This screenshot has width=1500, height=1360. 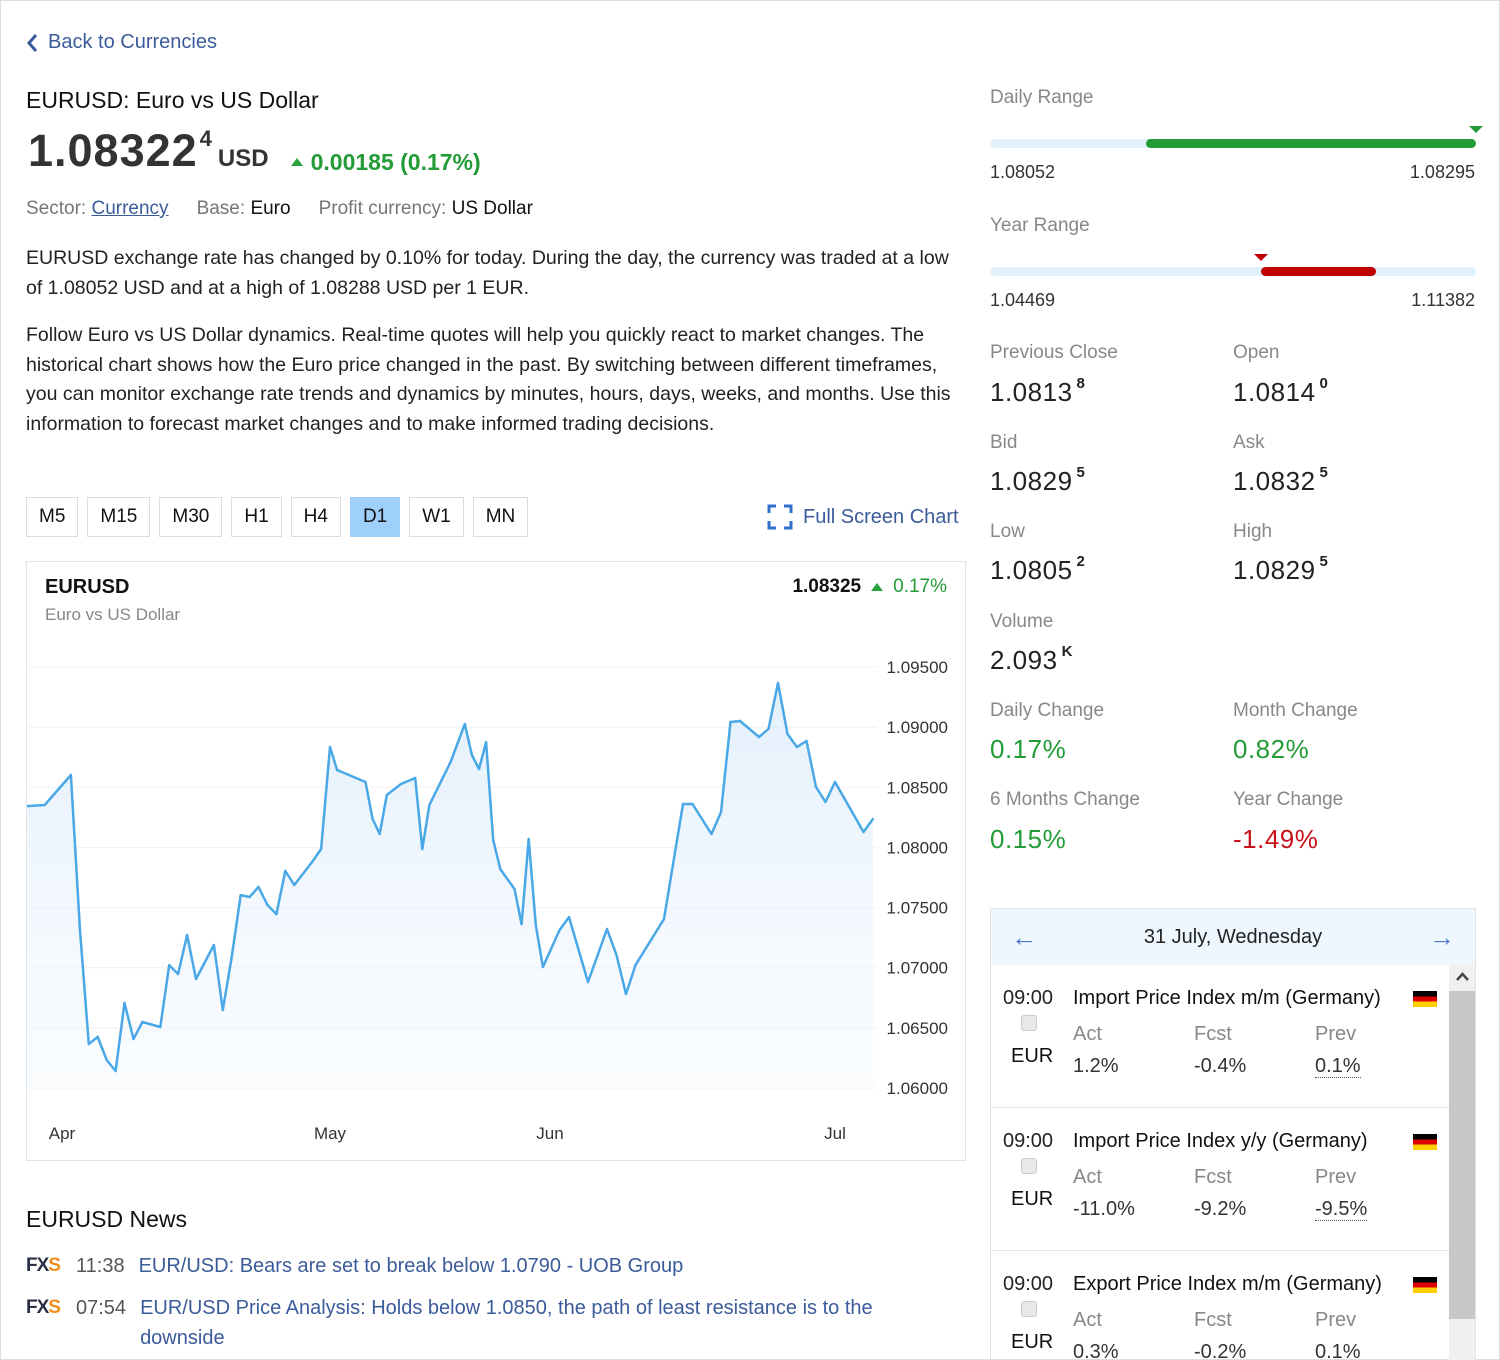 What do you see at coordinates (500, 517) in the screenshot?
I see `timeframe-mn: MN` at bounding box center [500, 517].